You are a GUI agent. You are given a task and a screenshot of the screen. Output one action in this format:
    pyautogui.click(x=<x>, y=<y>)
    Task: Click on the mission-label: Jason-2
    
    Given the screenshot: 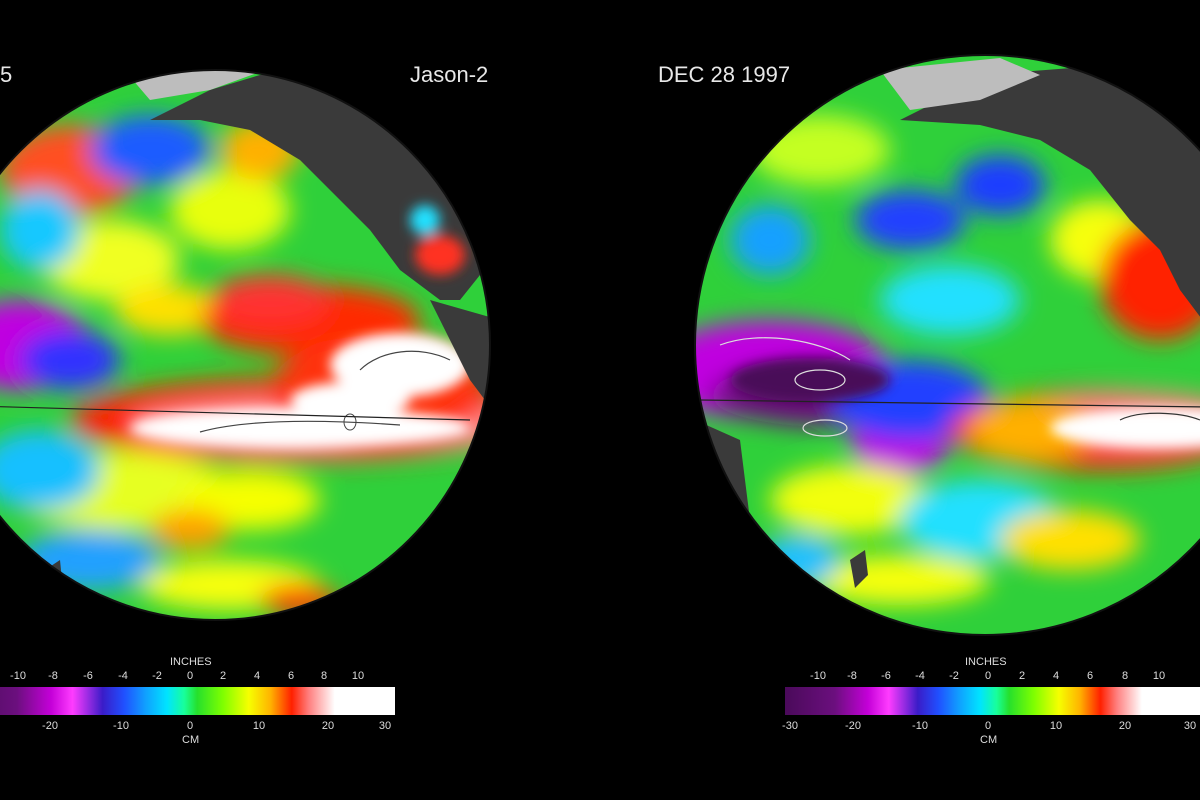 What is the action you would take?
    pyautogui.click(x=449, y=74)
    